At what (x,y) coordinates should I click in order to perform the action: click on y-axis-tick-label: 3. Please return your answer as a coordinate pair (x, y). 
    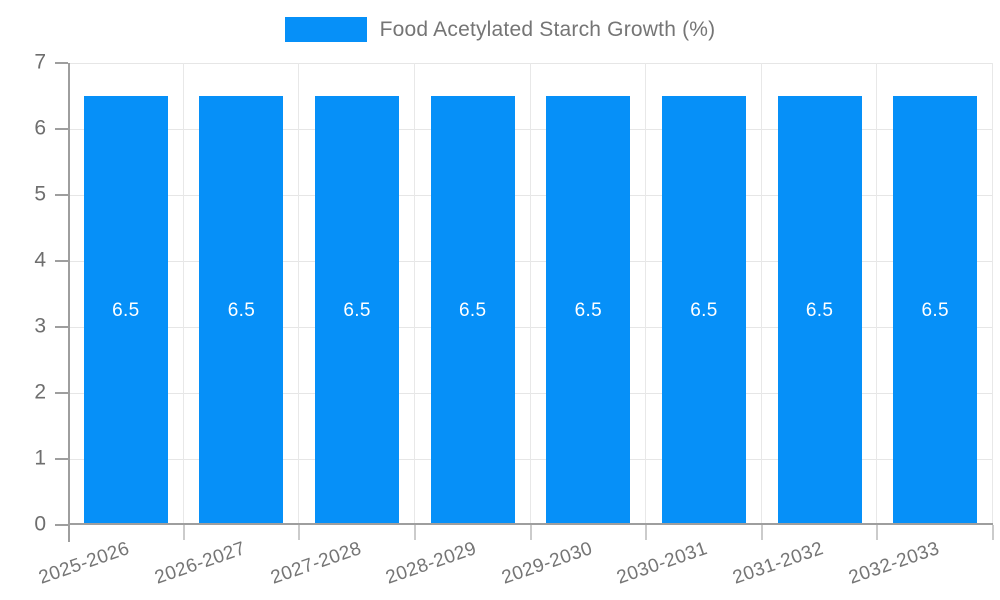
    Looking at the image, I should click on (40, 326).